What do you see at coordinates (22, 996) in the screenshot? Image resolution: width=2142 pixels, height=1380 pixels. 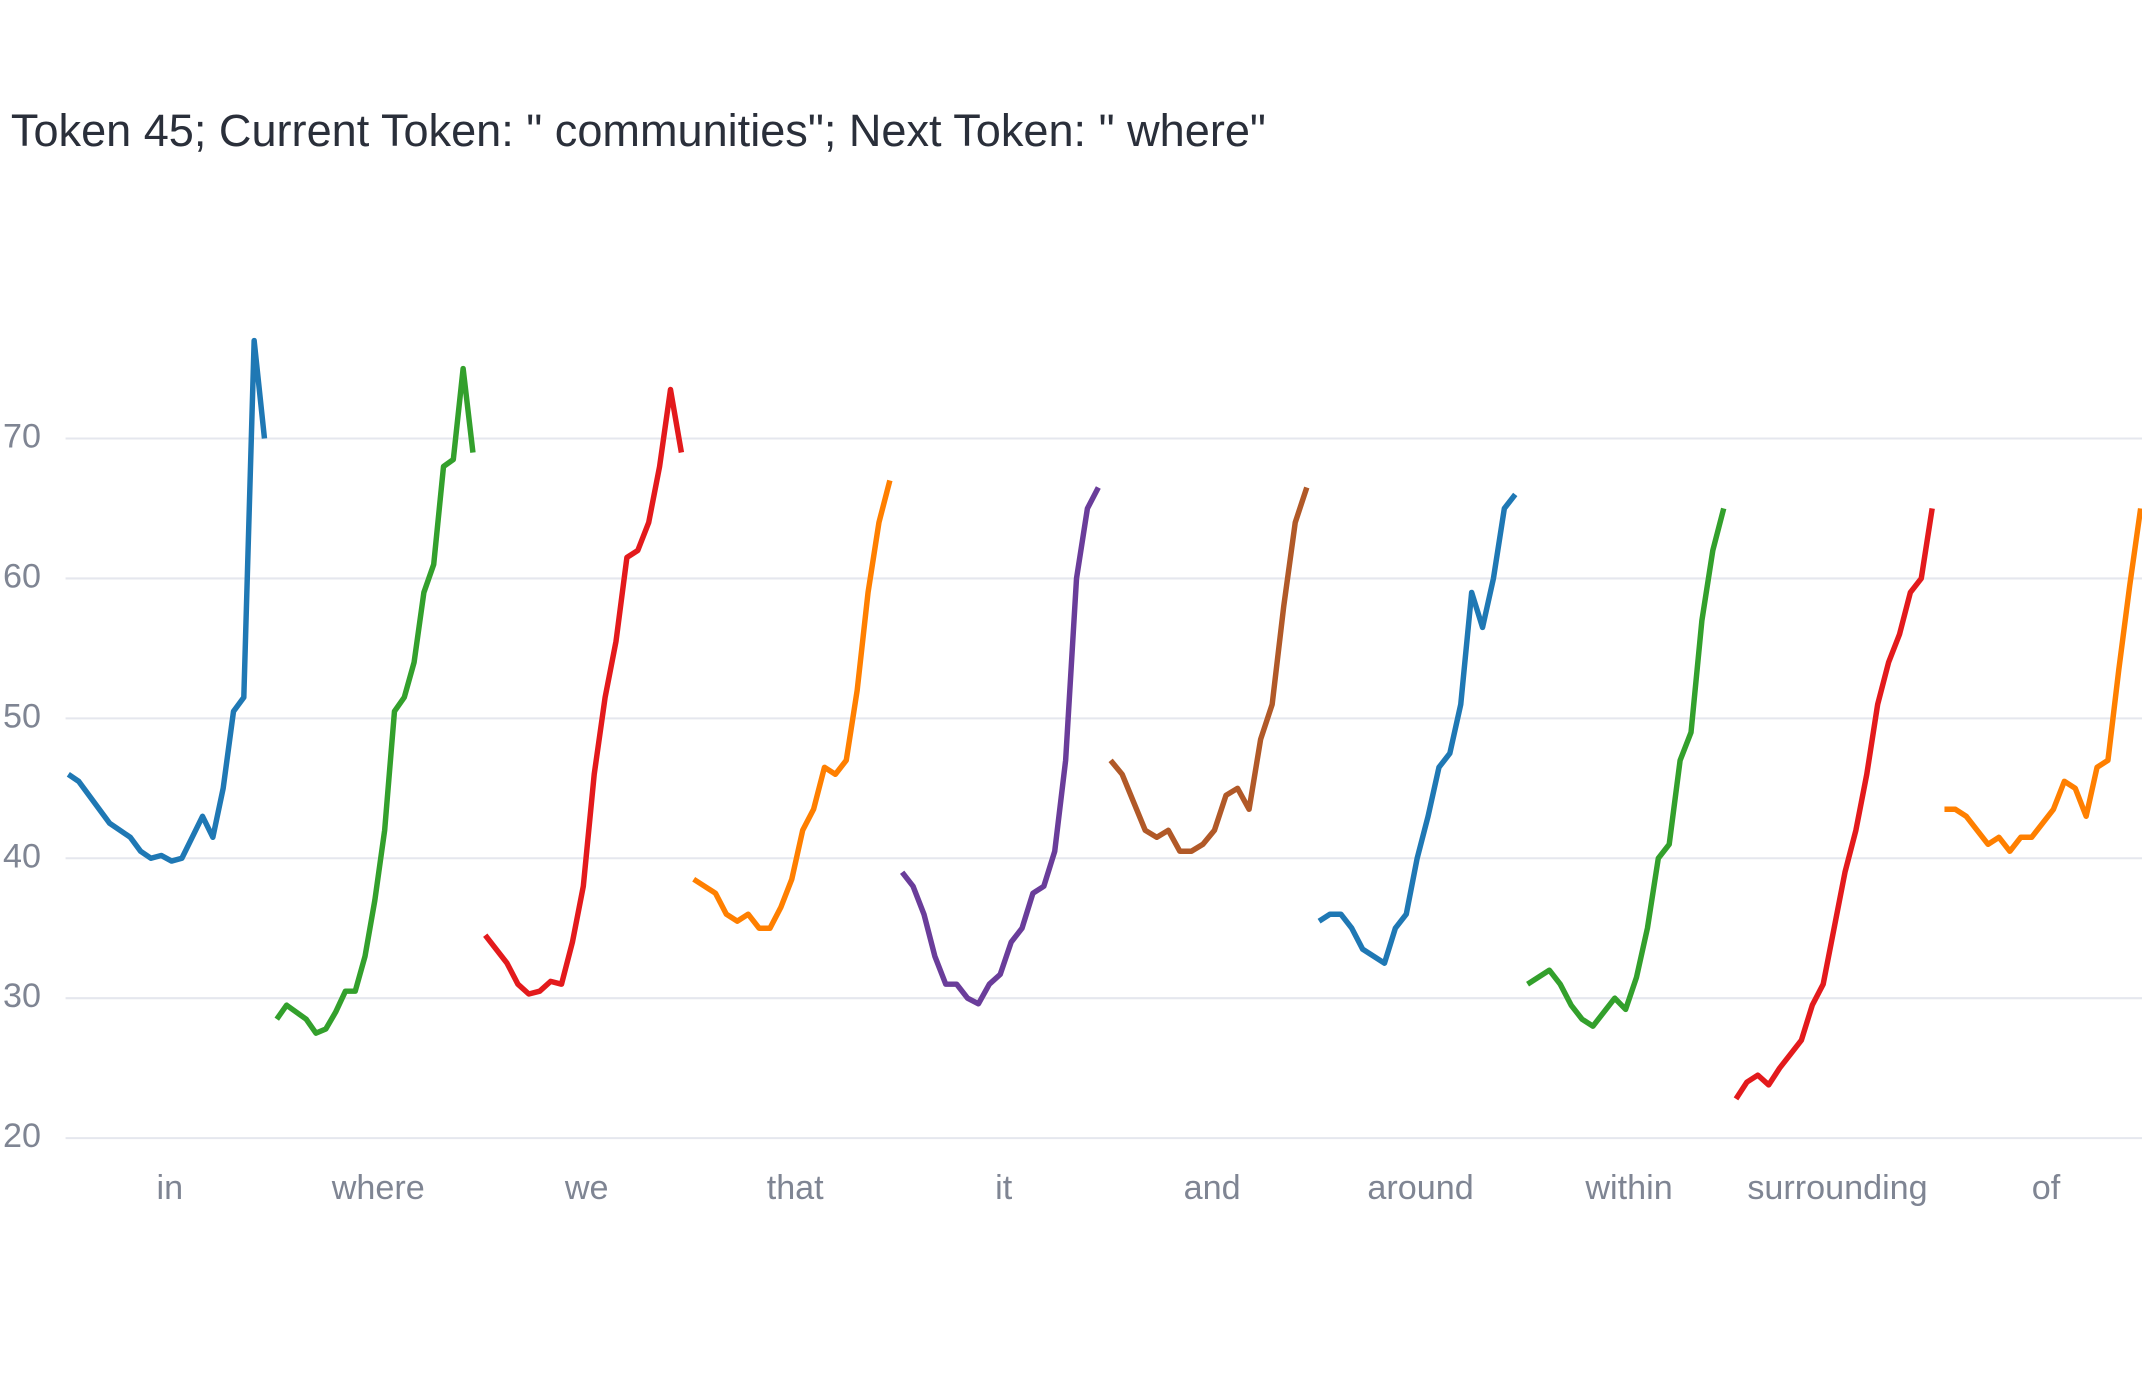 I see `y-tick-label: 30` at bounding box center [22, 996].